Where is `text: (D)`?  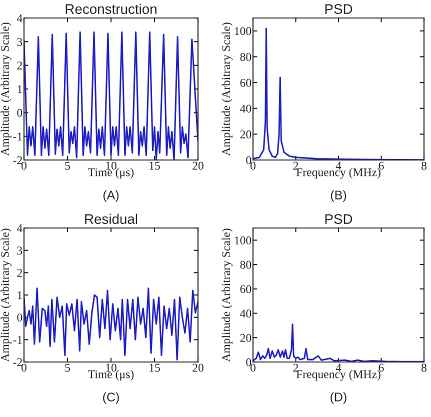 text: (D) is located at coordinates (338, 398).